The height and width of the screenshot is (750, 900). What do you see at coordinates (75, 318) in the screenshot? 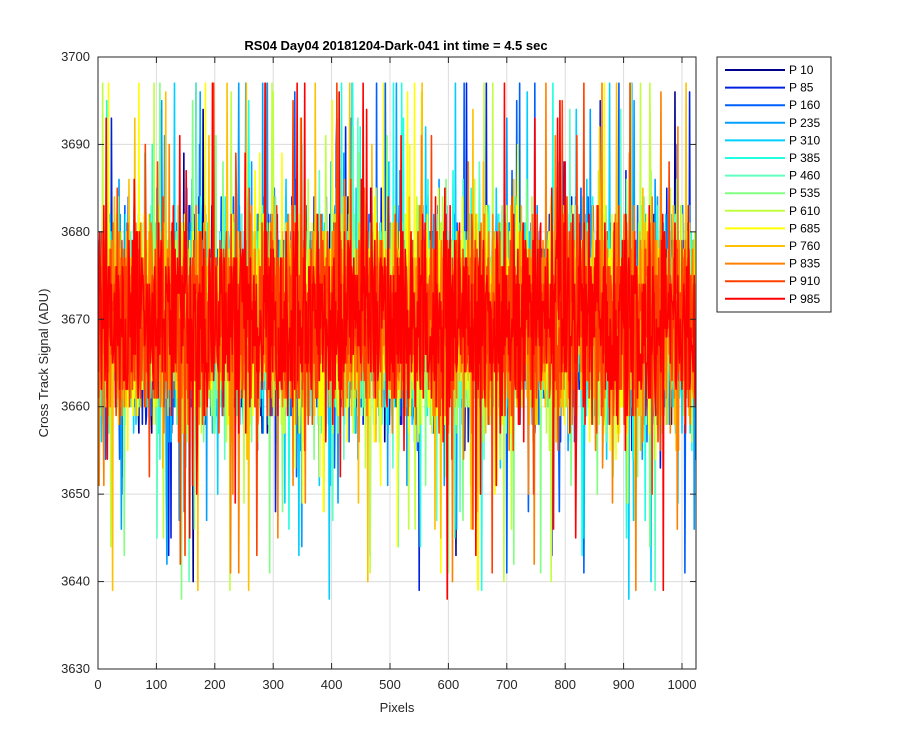
I see `y-tick-label: 3670` at bounding box center [75, 318].